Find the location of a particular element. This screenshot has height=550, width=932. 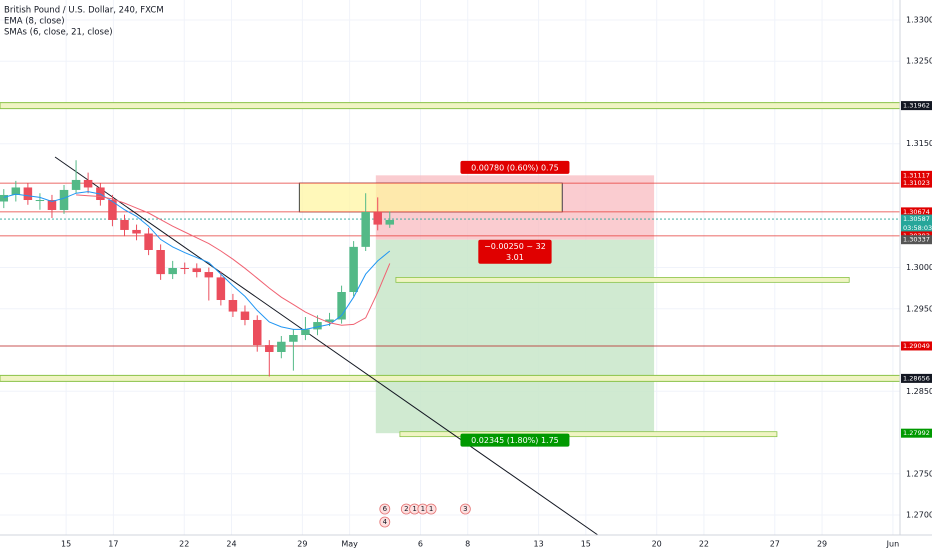

price-tag-label: 1.31117 is located at coordinates (916, 175).